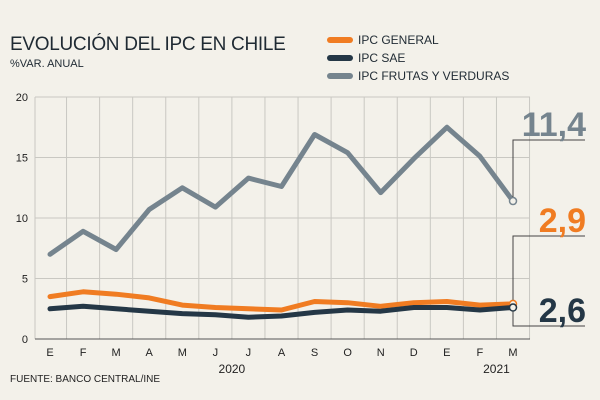 Image resolution: width=600 pixels, height=400 pixels. I want to click on legend-label: IPC SAE, so click(381, 58).